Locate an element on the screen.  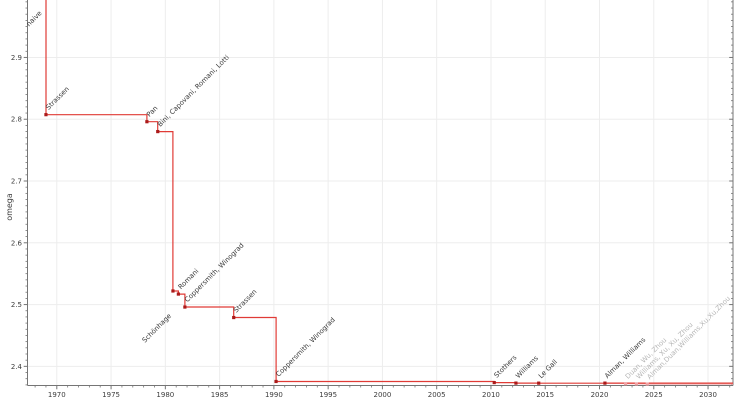
y-axis-title: omega is located at coordinates (9, 207).